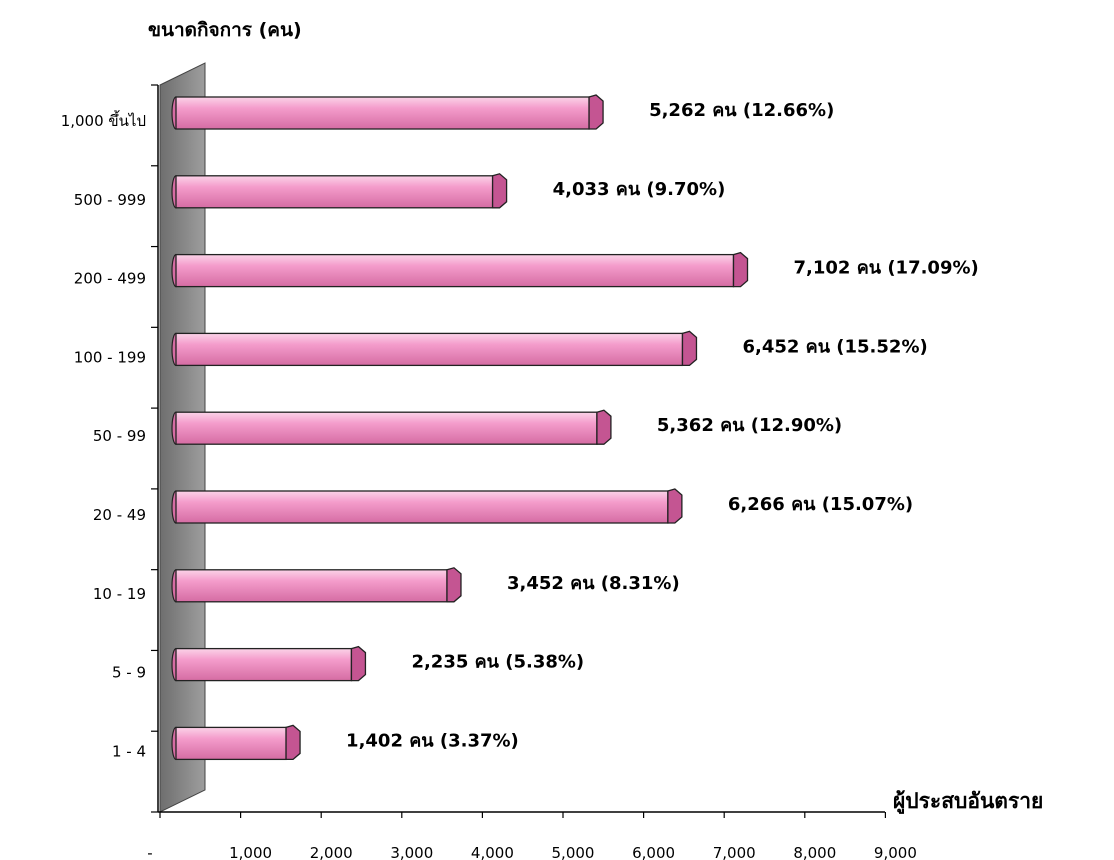 Image resolution: width=1114 pixels, height=860 pixels. I want to click on y-tick-label: 50 - 99, so click(119, 436).